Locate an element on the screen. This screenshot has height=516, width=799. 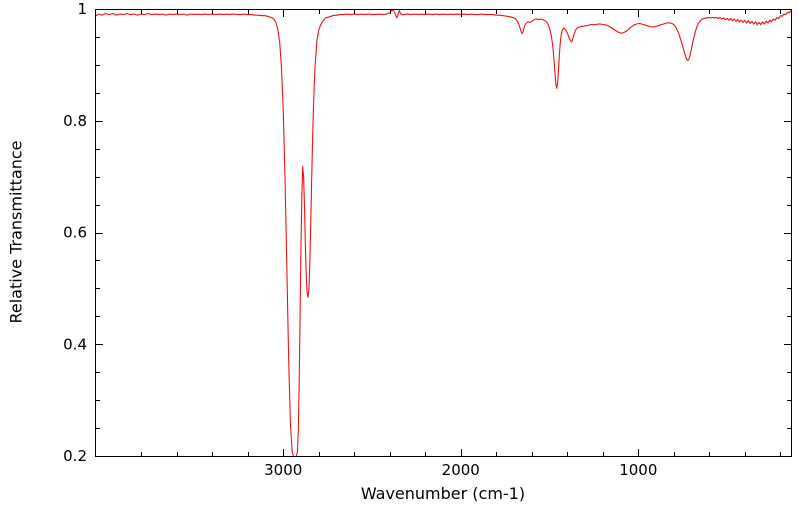
y-tick-label: 0.6 is located at coordinates (75, 233).